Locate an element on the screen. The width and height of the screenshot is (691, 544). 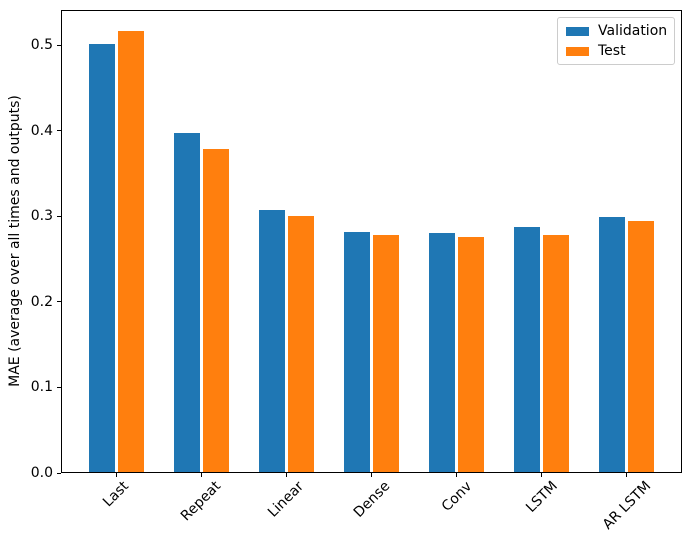
bar-validation-repeat is located at coordinates (187, 302).